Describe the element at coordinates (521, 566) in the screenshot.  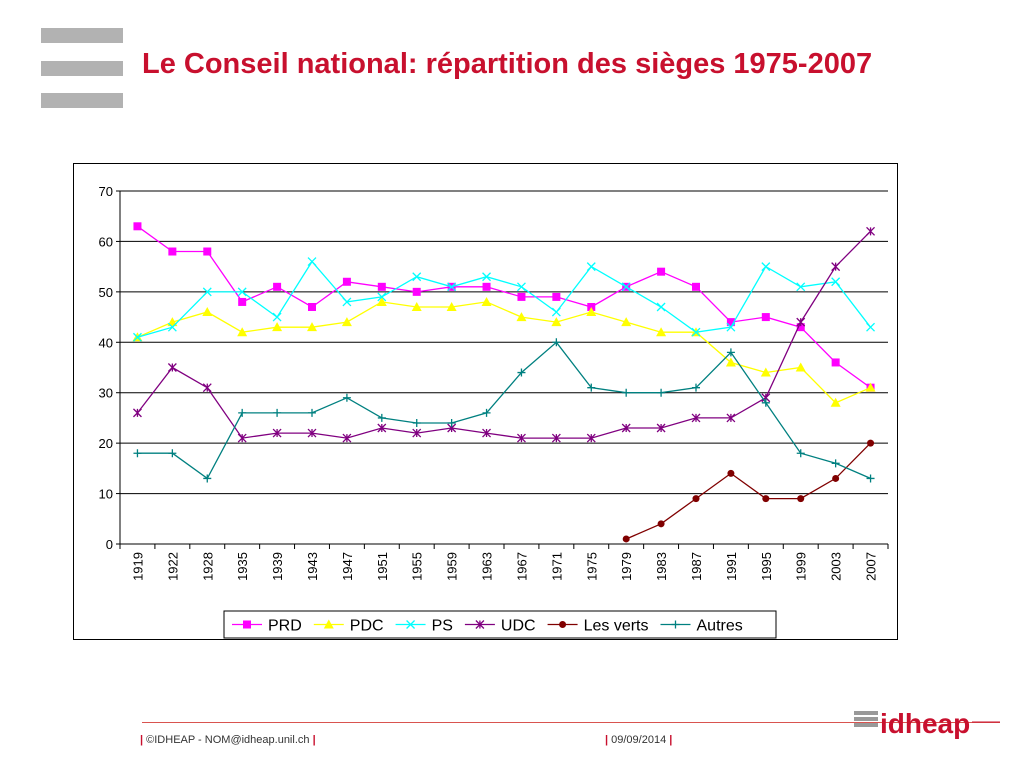
I see `x-tick-label-1967: 1967` at that location.